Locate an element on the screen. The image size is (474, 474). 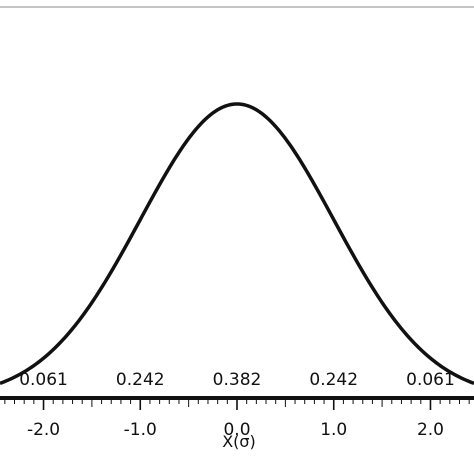
x-tick-label: -2.0 is located at coordinates (43, 430).